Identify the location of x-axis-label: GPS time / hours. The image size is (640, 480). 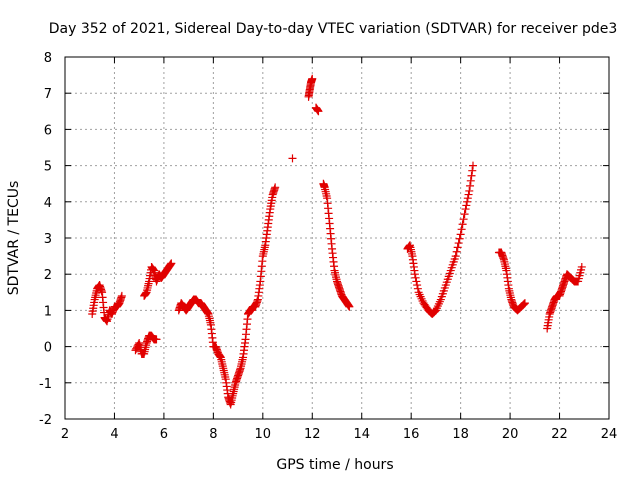
(334, 465).